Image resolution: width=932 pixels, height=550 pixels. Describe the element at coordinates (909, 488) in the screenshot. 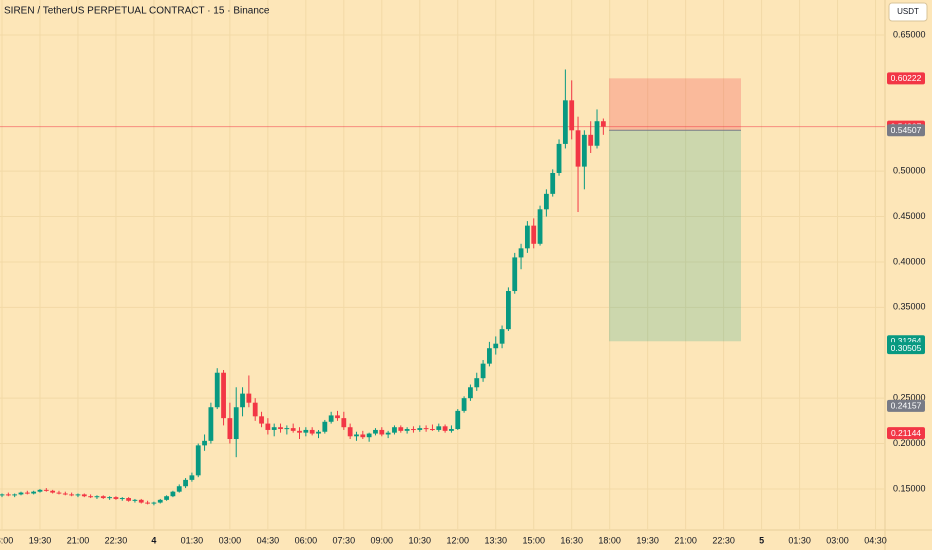

I see `y-tick-label: 0.15000` at that location.